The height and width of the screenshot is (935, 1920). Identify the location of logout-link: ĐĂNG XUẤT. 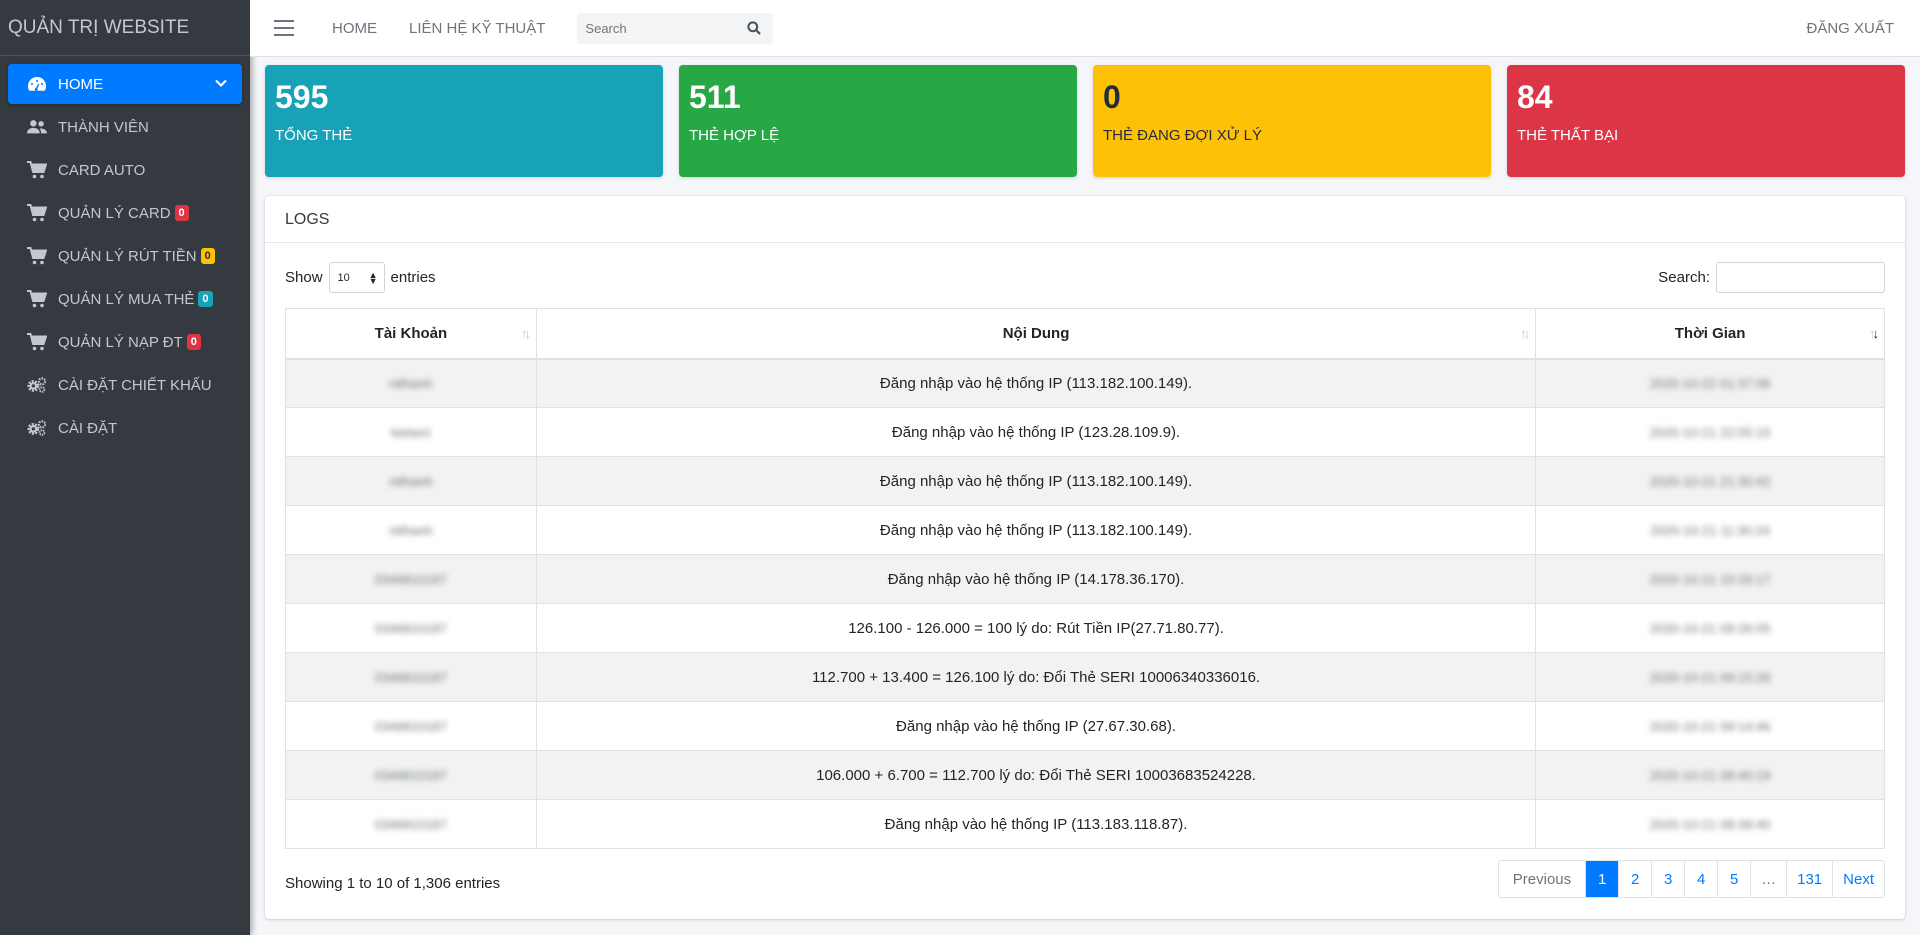
(1850, 28).